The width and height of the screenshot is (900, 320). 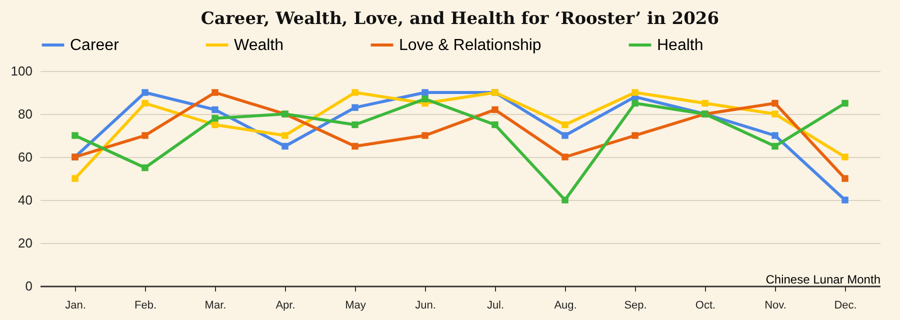 I want to click on x-tick-label: Nov., so click(x=775, y=306).